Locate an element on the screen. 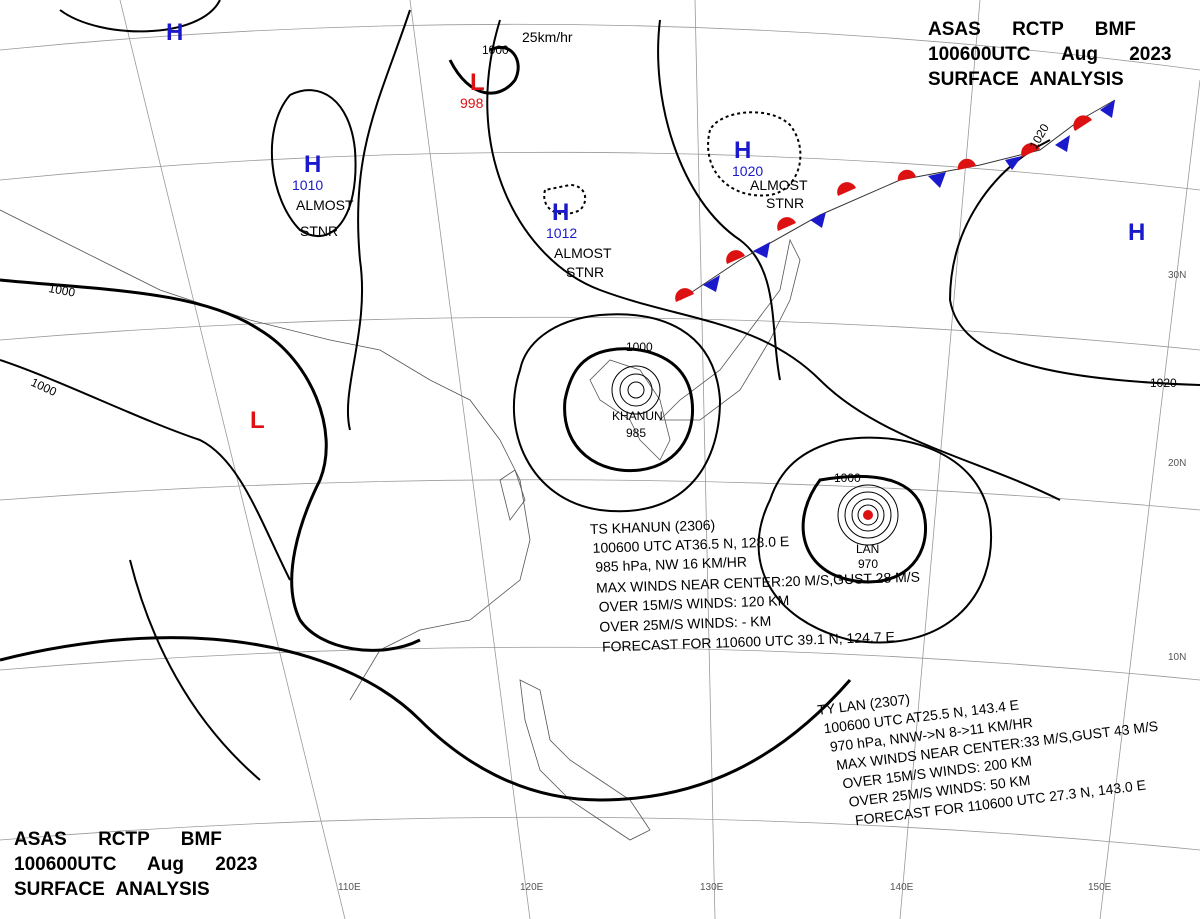 Image resolution: width=1200 pixels, height=919 pixels. storm-line: OVER 25M/S WINDS: - KM is located at coordinates (685, 624).